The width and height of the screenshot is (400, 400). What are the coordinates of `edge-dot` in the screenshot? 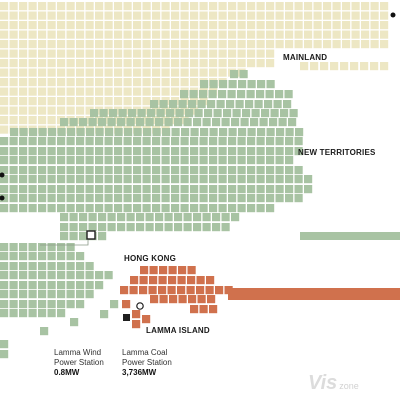 It's located at (393, 15).